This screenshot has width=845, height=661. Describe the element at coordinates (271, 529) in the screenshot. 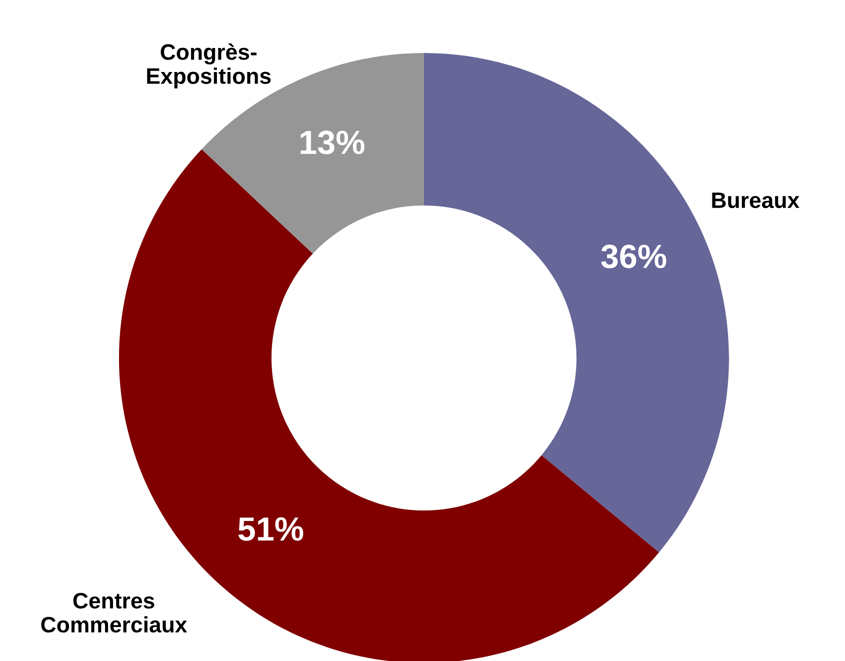

I see `data-label: 51%` at that location.